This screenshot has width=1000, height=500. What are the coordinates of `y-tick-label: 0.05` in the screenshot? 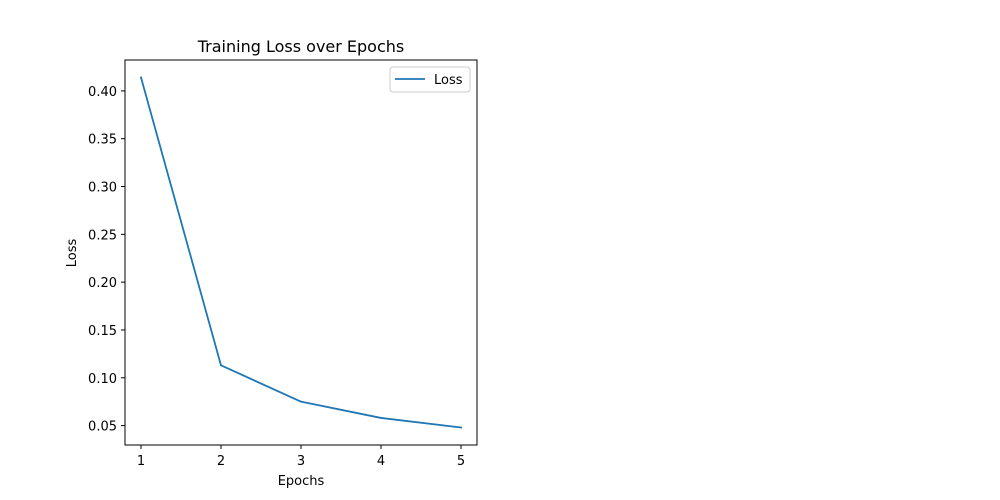 It's located at (102, 427).